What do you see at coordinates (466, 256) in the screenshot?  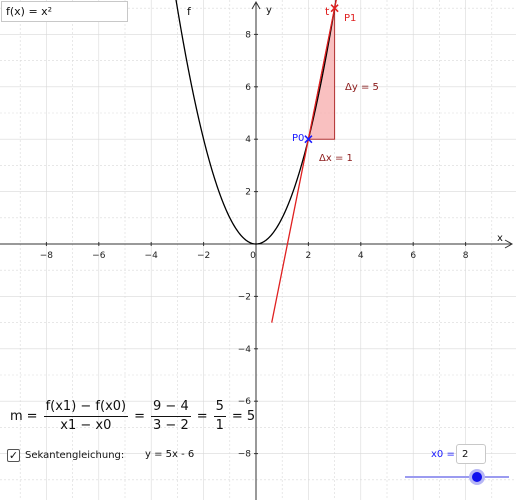 I see `x-tick-label: 8` at bounding box center [466, 256].